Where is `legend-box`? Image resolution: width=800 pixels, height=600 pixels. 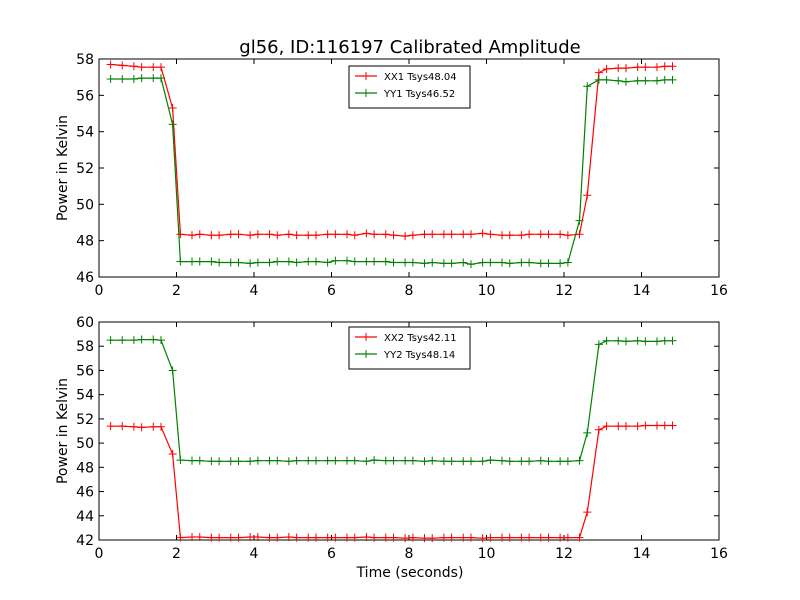
legend-box is located at coordinates (409, 348).